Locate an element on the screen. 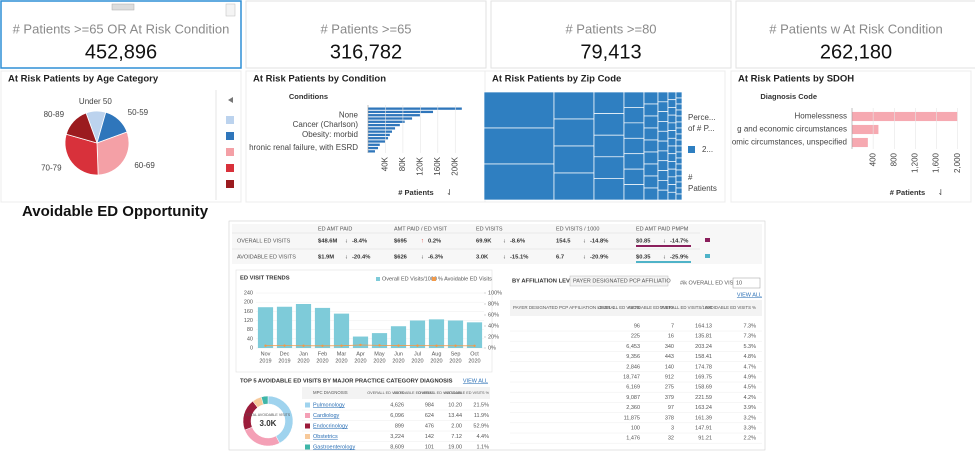 This screenshot has height=451, width=975. table-cell: 912 is located at coordinates (669, 377).